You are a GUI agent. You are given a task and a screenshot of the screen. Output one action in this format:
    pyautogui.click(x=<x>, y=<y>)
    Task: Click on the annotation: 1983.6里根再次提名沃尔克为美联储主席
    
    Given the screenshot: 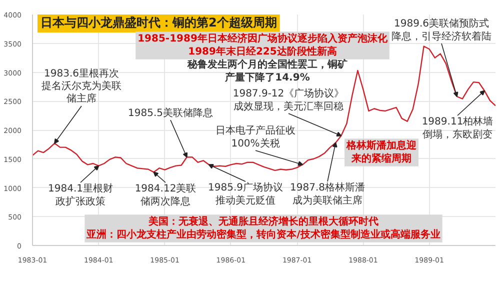 What is the action you would take?
    pyautogui.click(x=82, y=86)
    